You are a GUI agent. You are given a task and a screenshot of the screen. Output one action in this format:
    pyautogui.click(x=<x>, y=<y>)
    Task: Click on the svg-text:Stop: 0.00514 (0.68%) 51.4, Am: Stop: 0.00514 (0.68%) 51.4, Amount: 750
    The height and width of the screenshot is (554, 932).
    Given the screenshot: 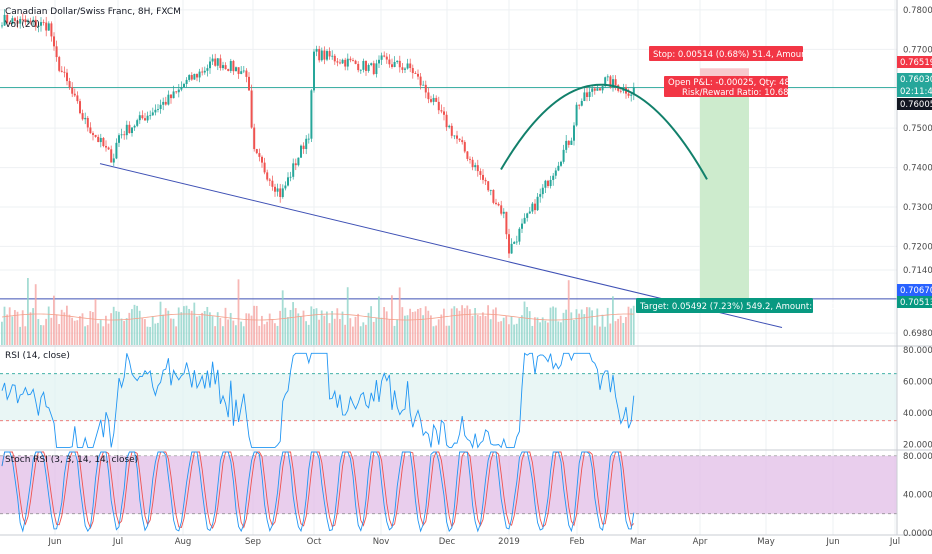 What is the action you would take?
    pyautogui.click(x=742, y=55)
    